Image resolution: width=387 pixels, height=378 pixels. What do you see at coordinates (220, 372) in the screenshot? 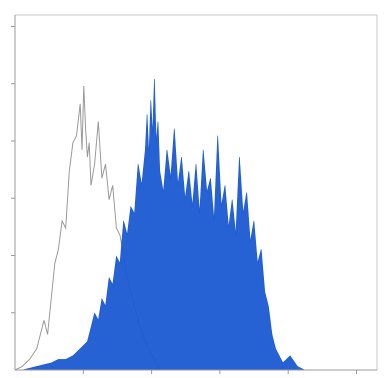
I see `x-axis-ticks` at bounding box center [220, 372].